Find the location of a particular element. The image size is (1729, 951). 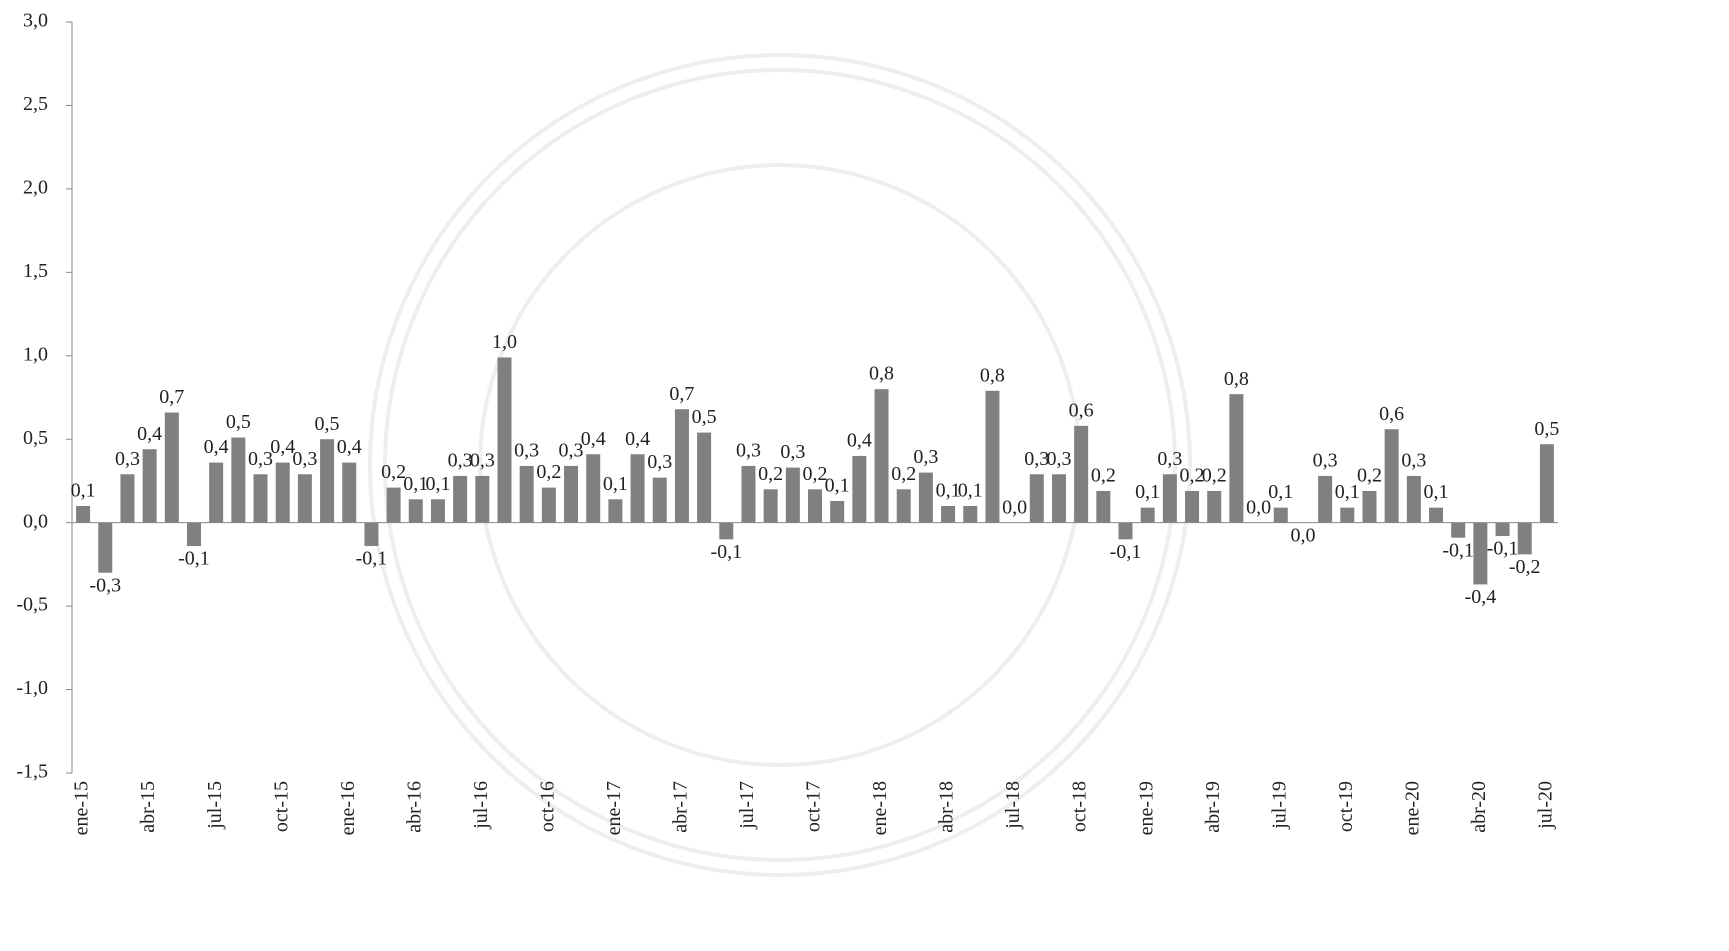

x-tick-label: jul-18 is located at coordinates (1013, 805).